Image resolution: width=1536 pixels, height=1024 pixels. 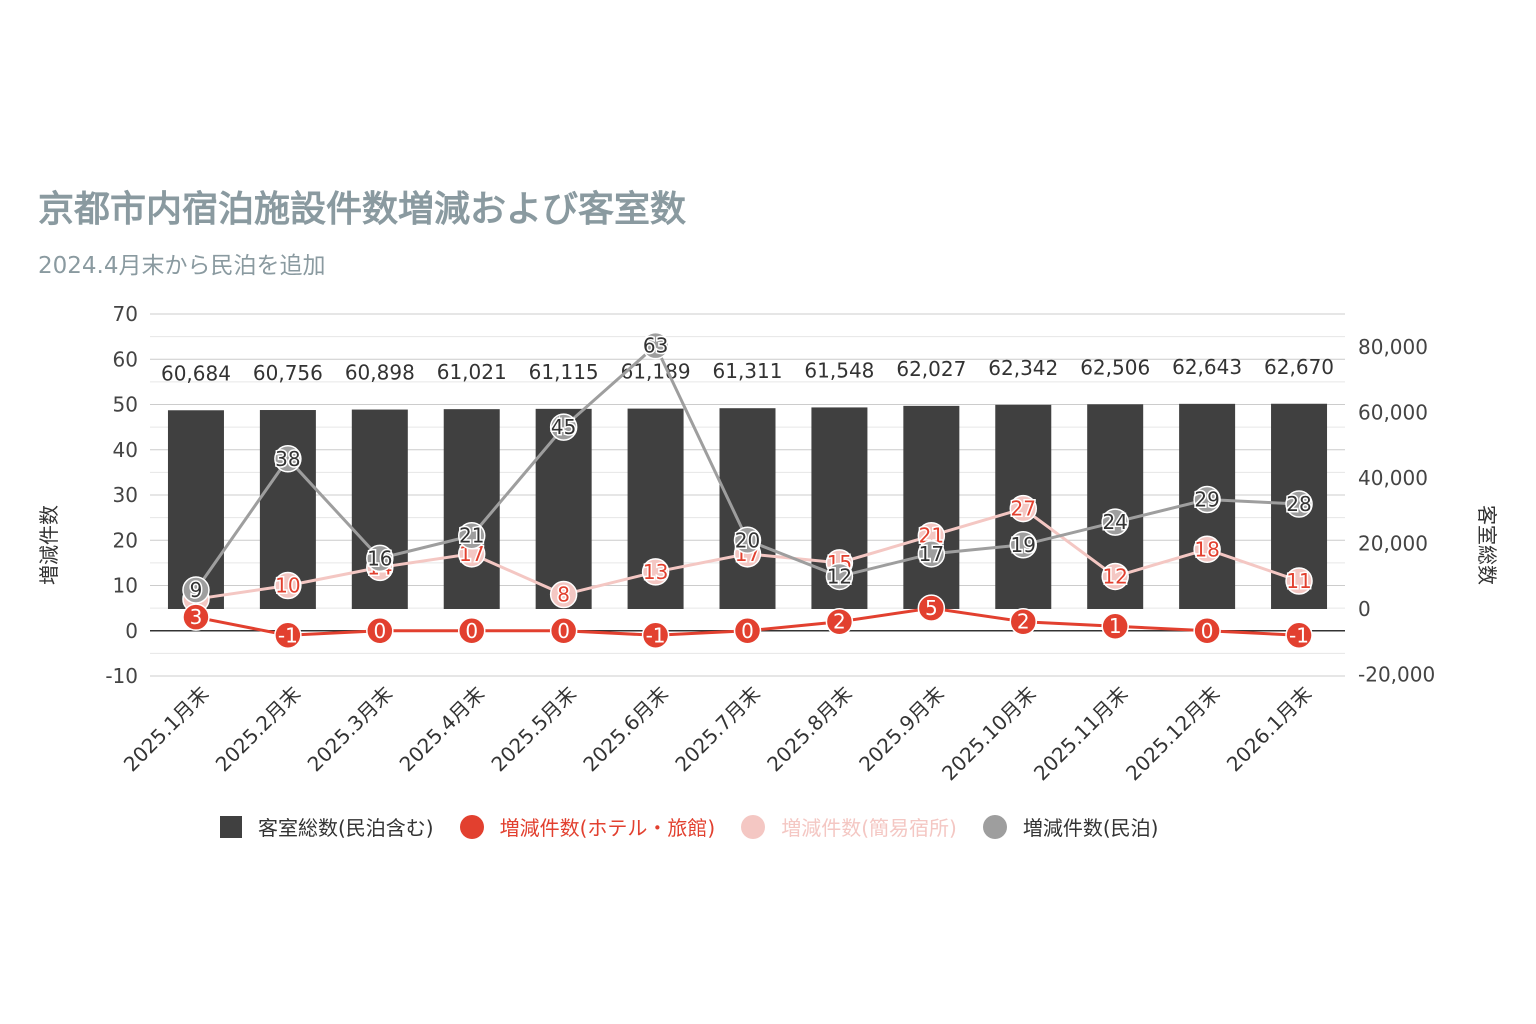 What do you see at coordinates (1393, 478) in the screenshot?
I see `right-tick-label: 40,000` at bounding box center [1393, 478].